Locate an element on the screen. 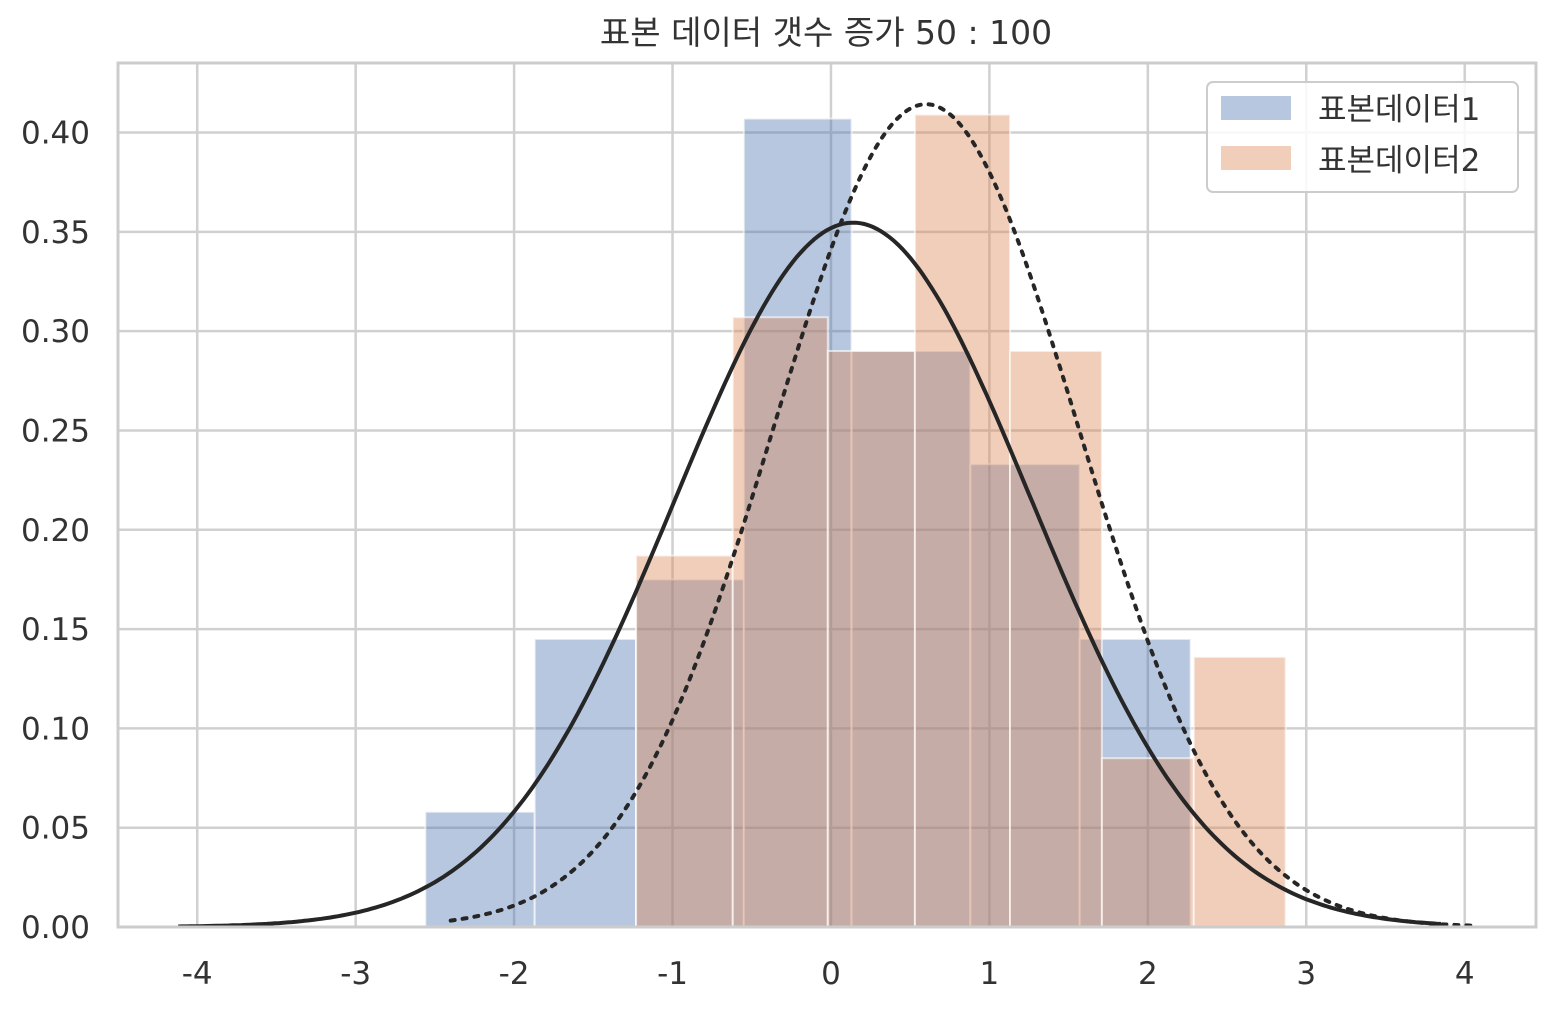 The height and width of the screenshot is (1027, 1562). y-tick-label: 0.40 is located at coordinates (55, 134).